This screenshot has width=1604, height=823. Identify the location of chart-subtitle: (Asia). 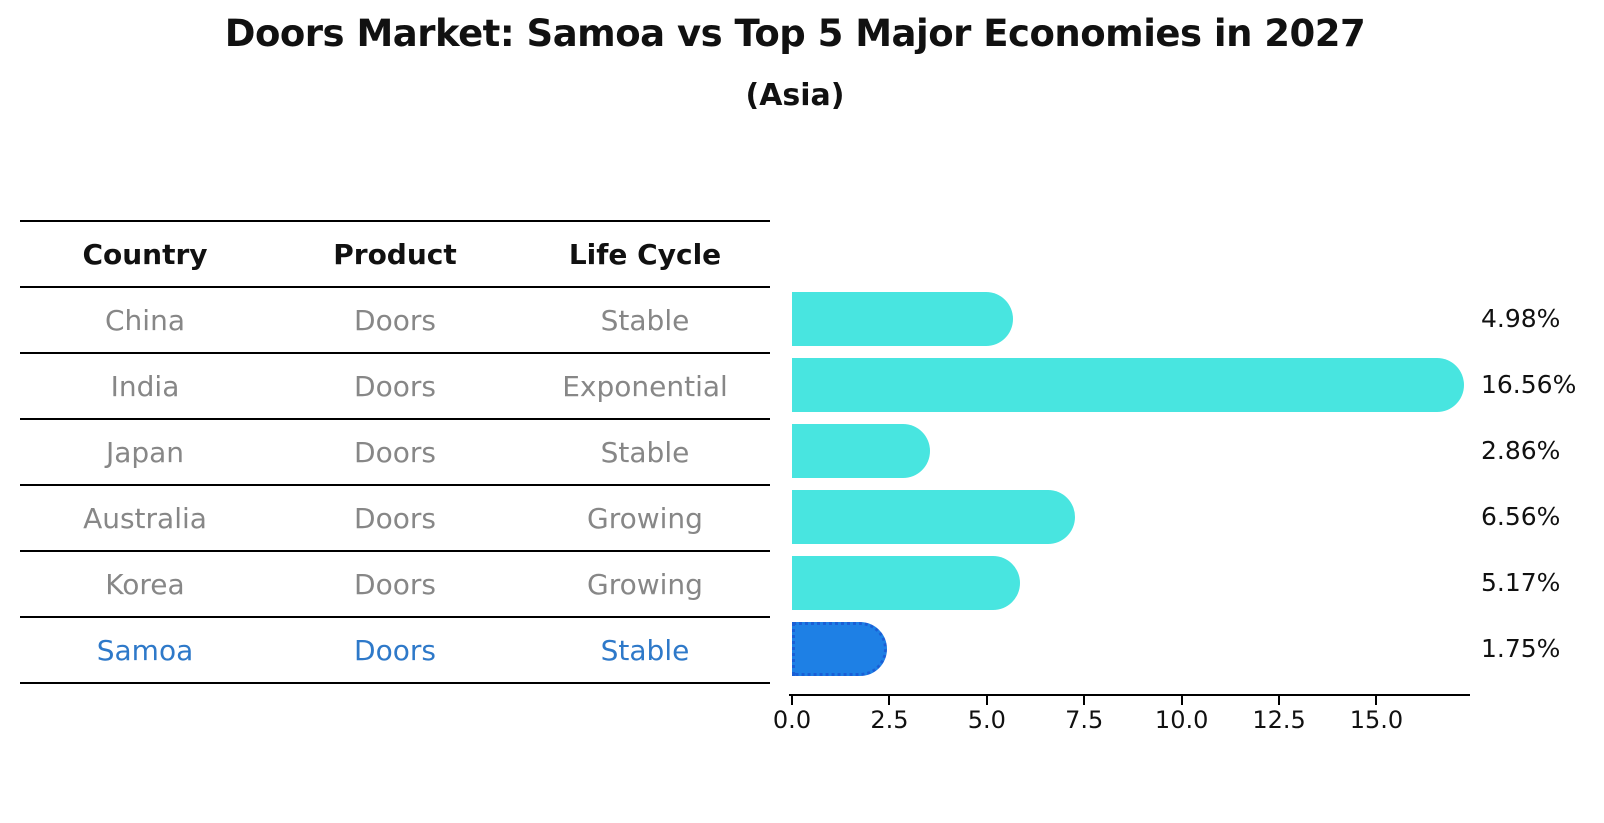
(795, 95).